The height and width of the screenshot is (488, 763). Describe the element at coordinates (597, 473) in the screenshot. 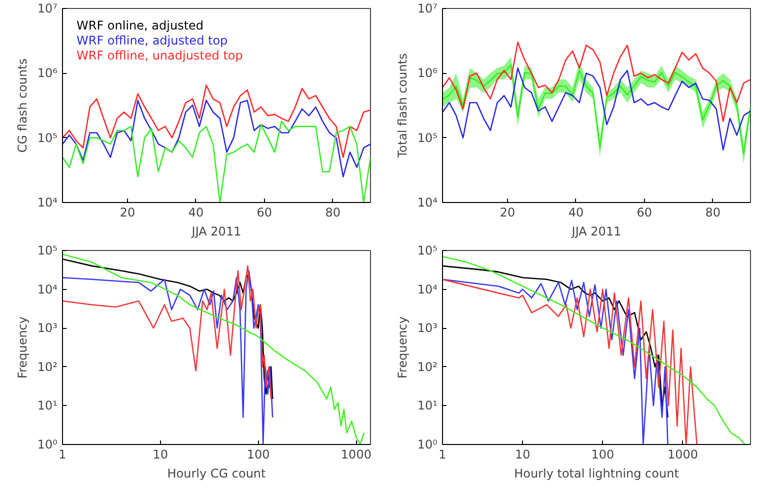

I see `x-axis-title: Hourly total lightning count` at that location.